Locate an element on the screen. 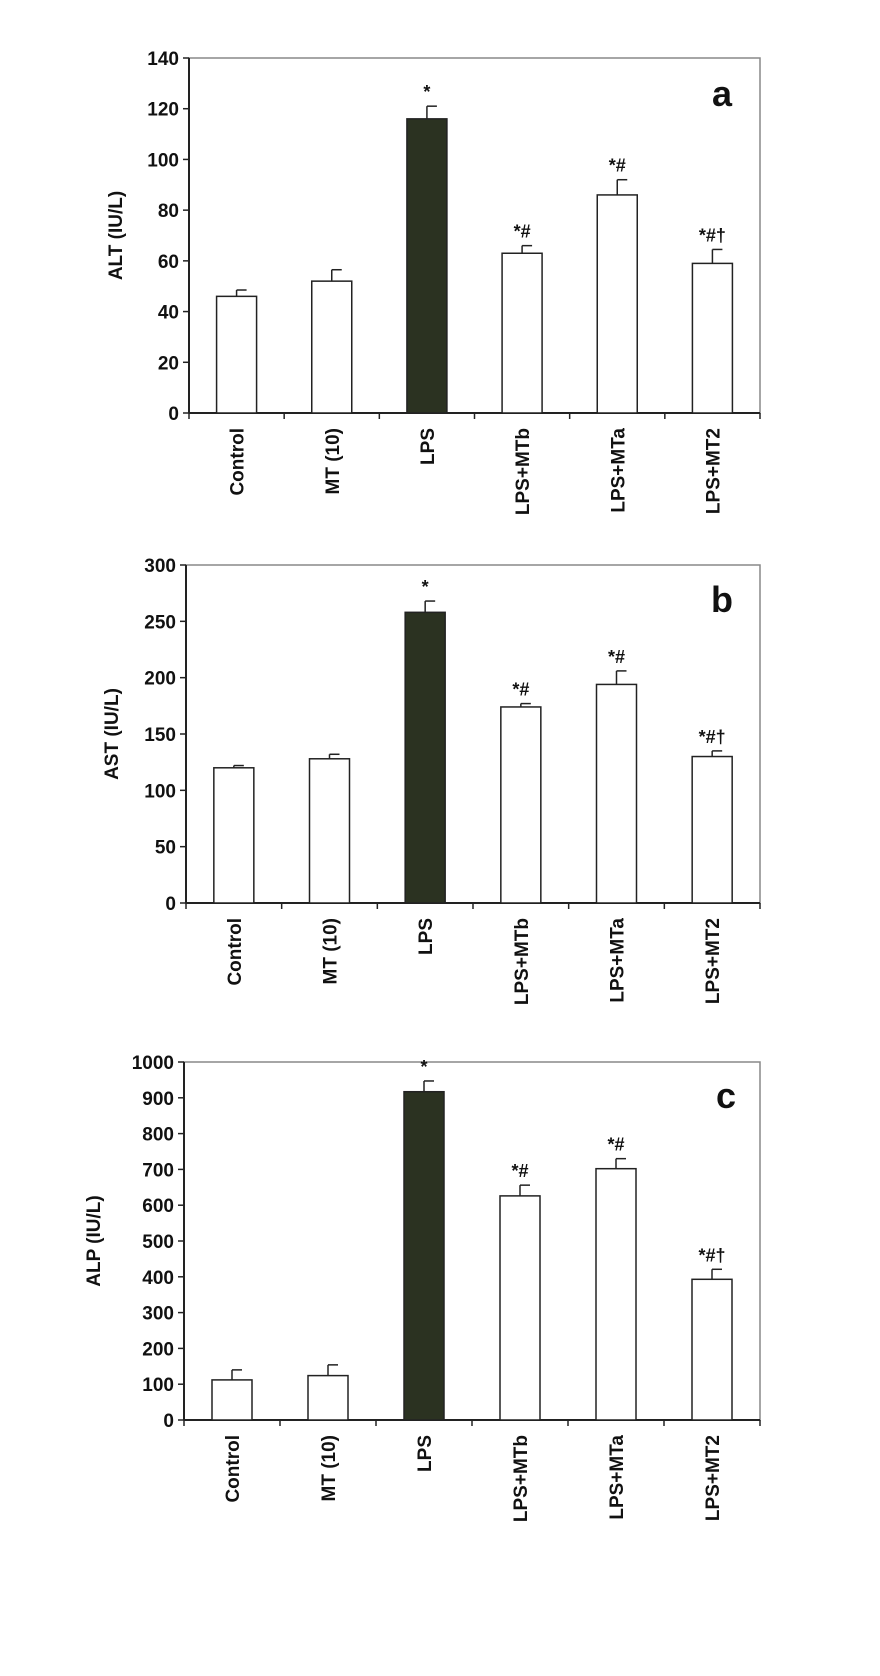  panel-letter: a is located at coordinates (722, 93).